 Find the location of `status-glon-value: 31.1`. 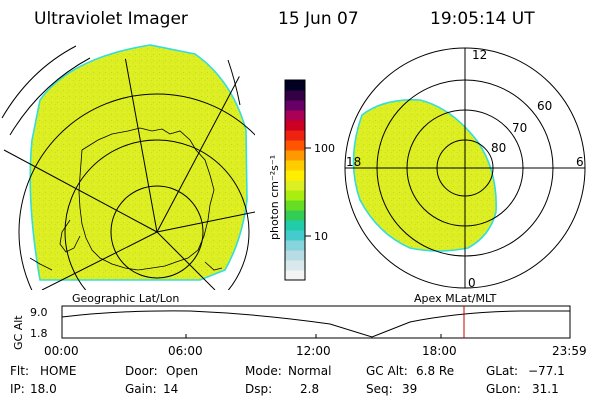

status-glon-value: 31.1 is located at coordinates (545, 389).